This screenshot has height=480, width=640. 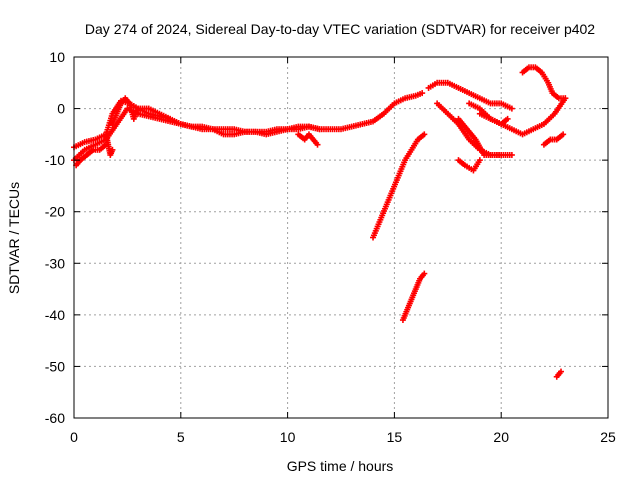 I want to click on y-tick-label: 10, so click(x=57, y=57).